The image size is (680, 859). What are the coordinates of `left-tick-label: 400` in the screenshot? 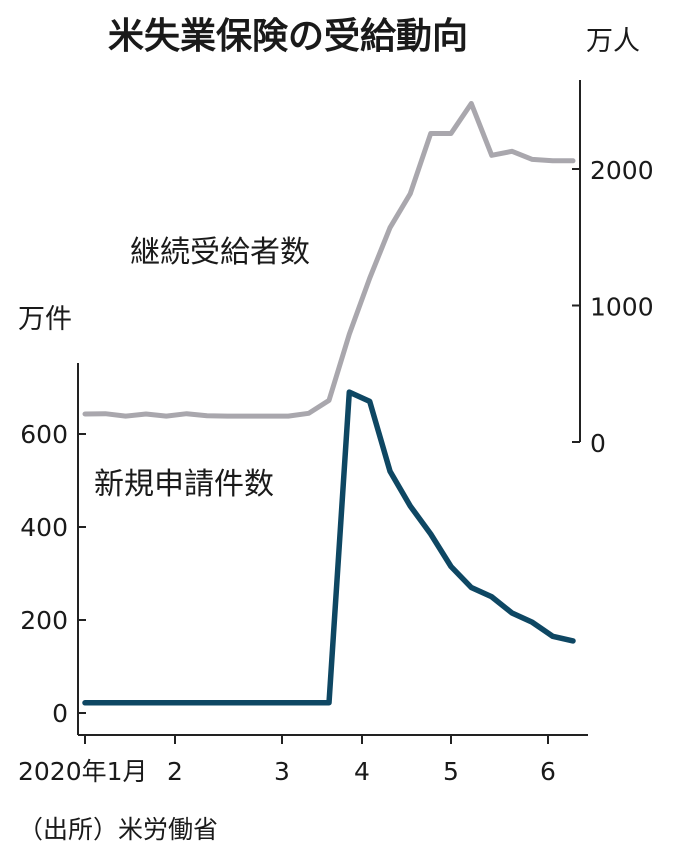 It's located at (44, 527).